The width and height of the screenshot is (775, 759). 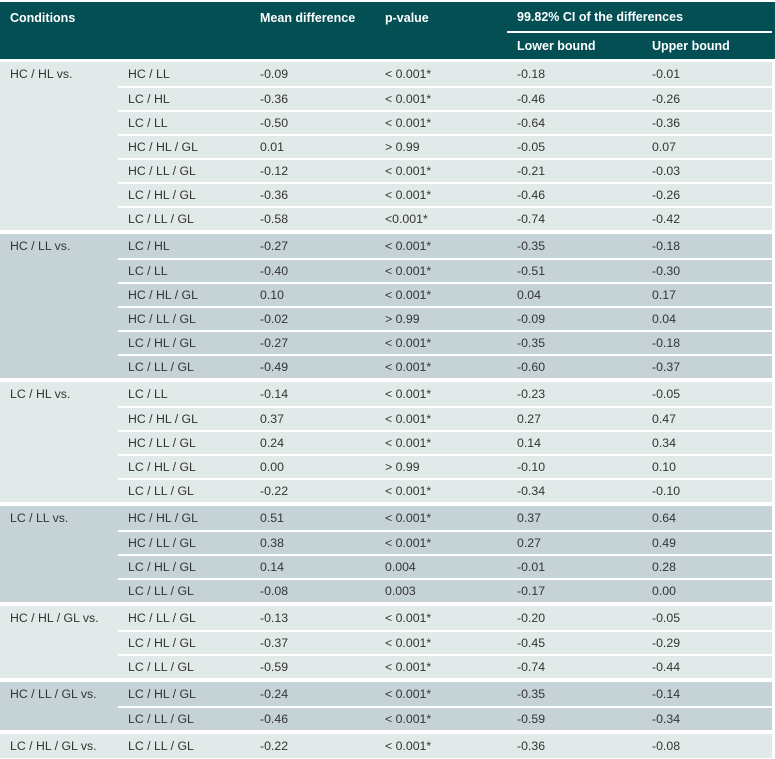 What do you see at coordinates (149, 74) in the screenshot?
I see `row-condition: HC / LL` at bounding box center [149, 74].